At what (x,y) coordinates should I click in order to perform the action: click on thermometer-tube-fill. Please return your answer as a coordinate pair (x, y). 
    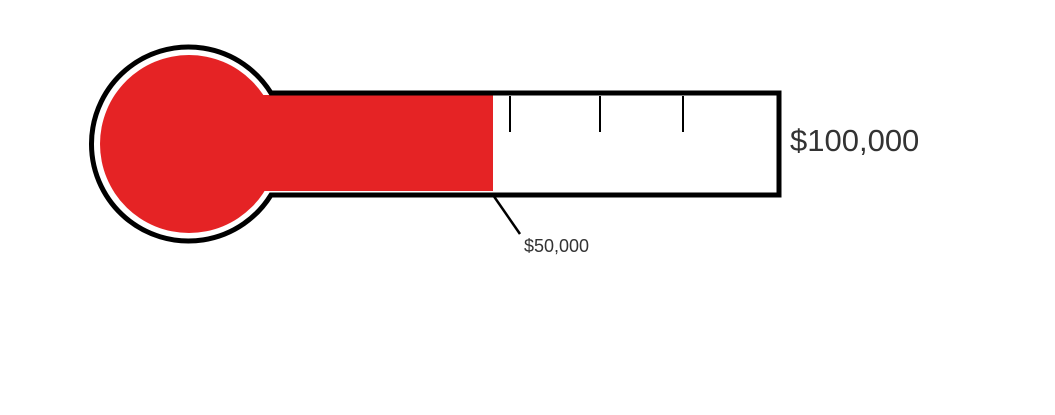
    Looking at the image, I should click on (339, 143).